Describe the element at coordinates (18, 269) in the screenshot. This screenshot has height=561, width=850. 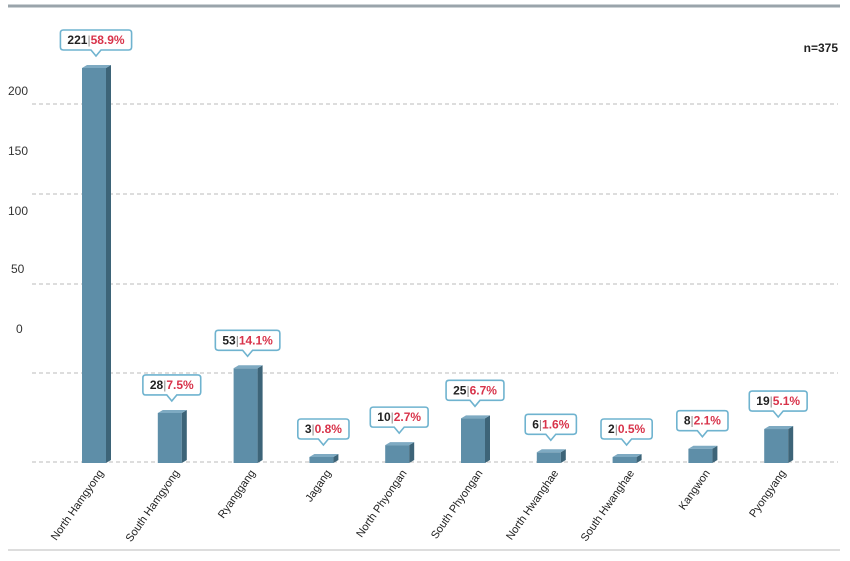
I see `y-tick-label: 50` at that location.